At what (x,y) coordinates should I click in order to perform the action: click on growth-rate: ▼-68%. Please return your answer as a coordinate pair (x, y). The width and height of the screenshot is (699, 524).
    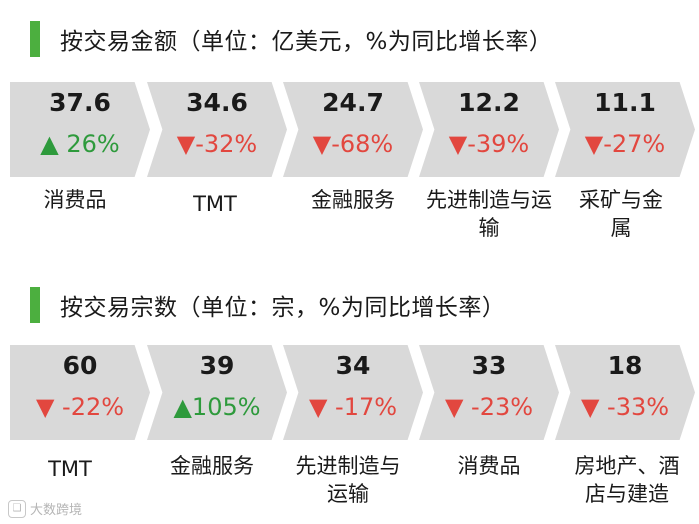
    Looking at the image, I should click on (353, 144).